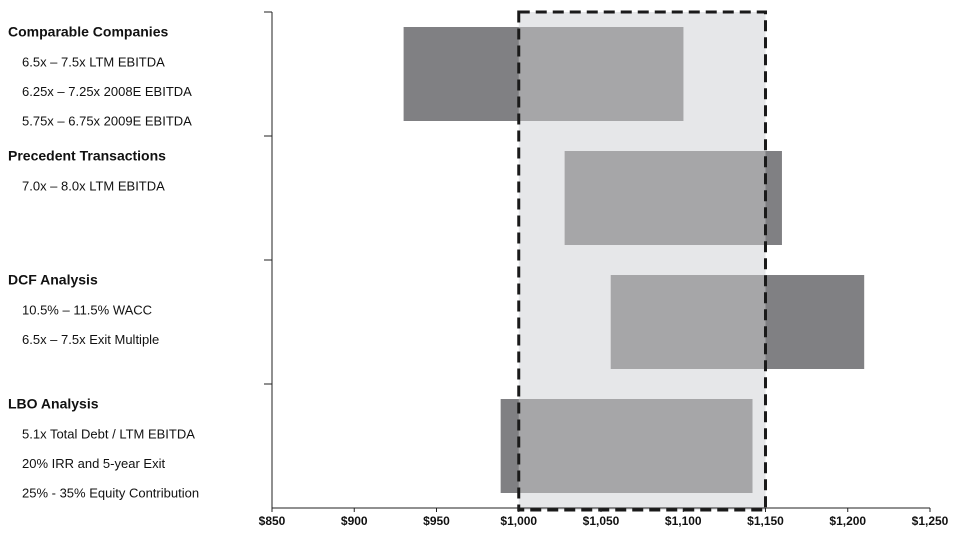  Describe the element at coordinates (354, 521) in the screenshot. I see `x-tick-label: $900` at that location.